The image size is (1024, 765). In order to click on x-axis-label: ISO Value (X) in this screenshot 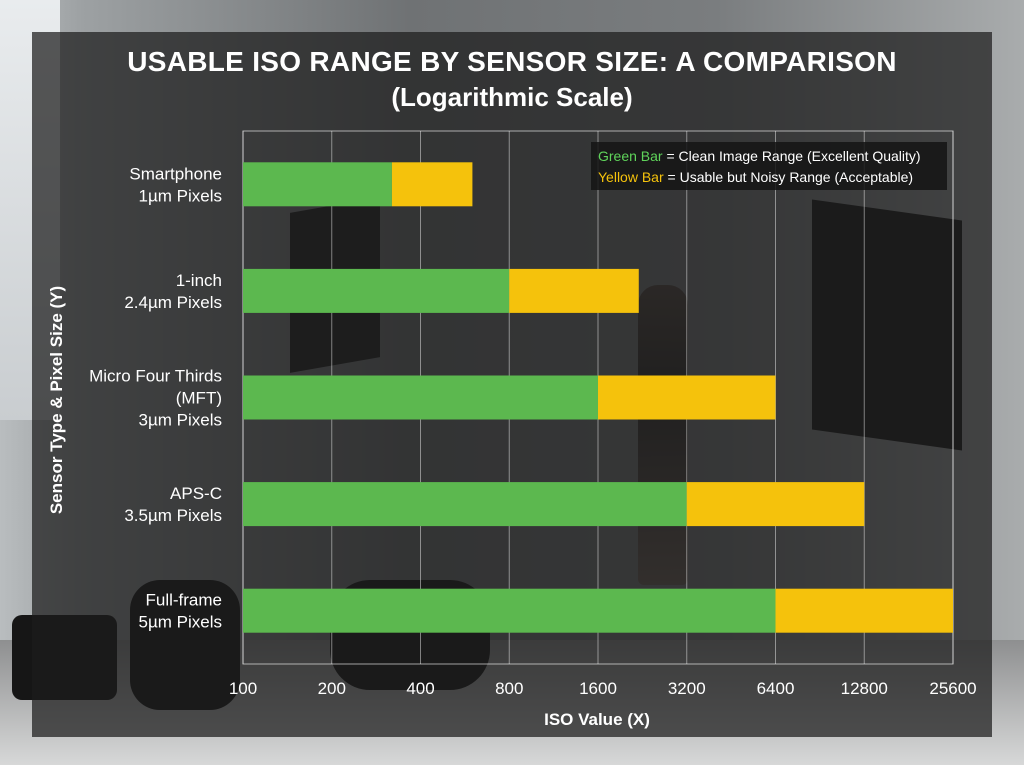, I will do `click(597, 719)`.